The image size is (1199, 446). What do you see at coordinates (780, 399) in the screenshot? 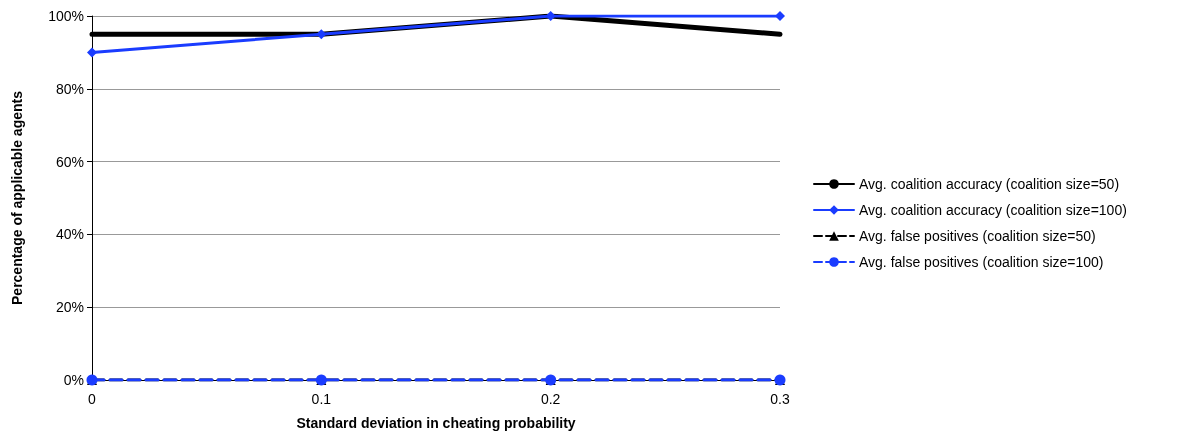
I see `x-tick-label: 0.3` at bounding box center [780, 399].